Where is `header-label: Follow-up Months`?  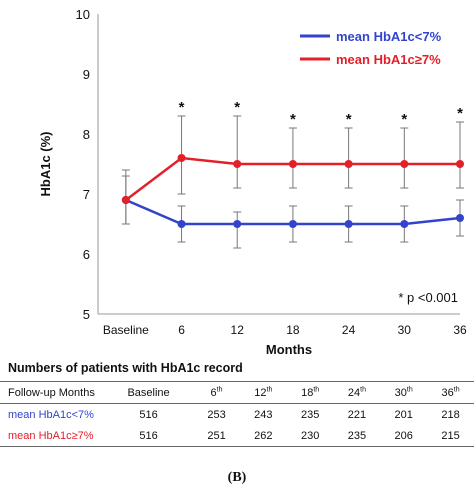 header-label: Follow-up Months is located at coordinates (52, 392).